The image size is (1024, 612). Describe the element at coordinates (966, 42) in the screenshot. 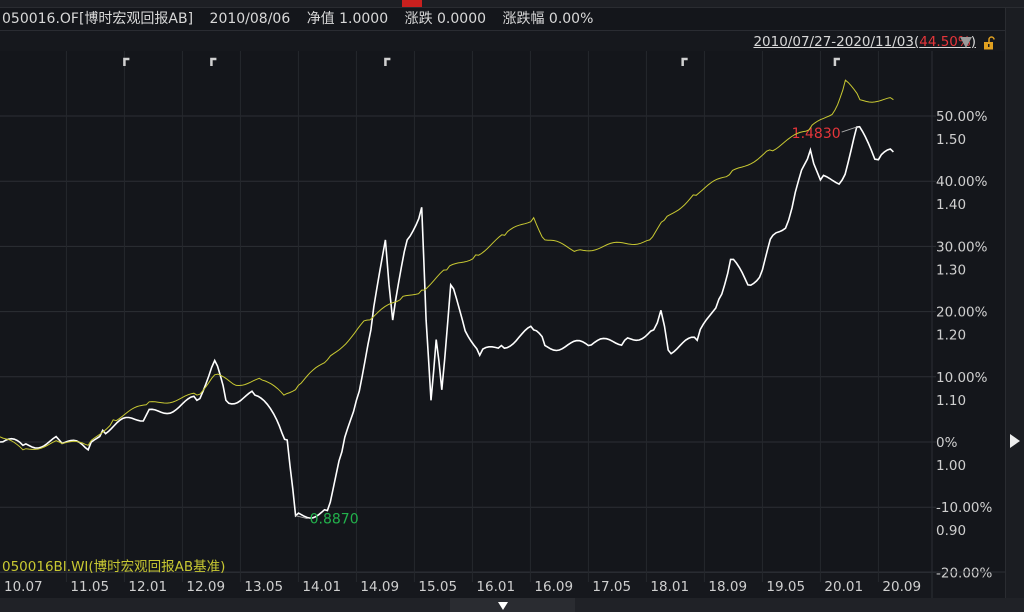

I see `dropdown-icon` at that location.